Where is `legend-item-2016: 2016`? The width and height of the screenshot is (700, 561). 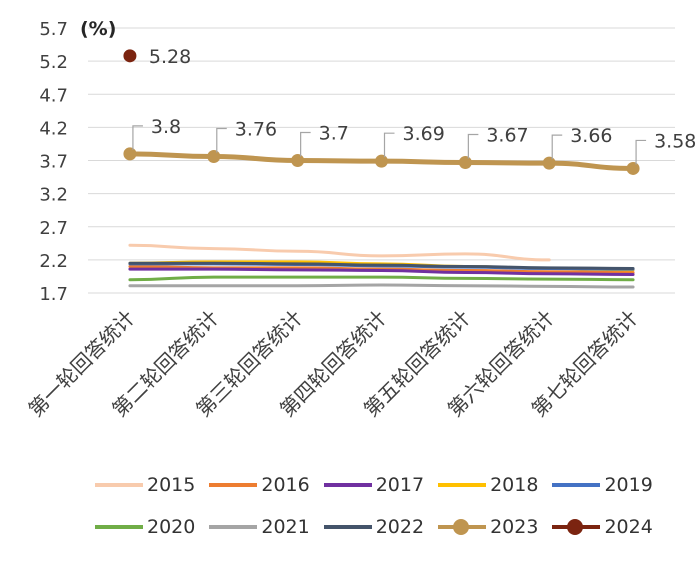 legend-item-2016: 2016 is located at coordinates (259, 485).